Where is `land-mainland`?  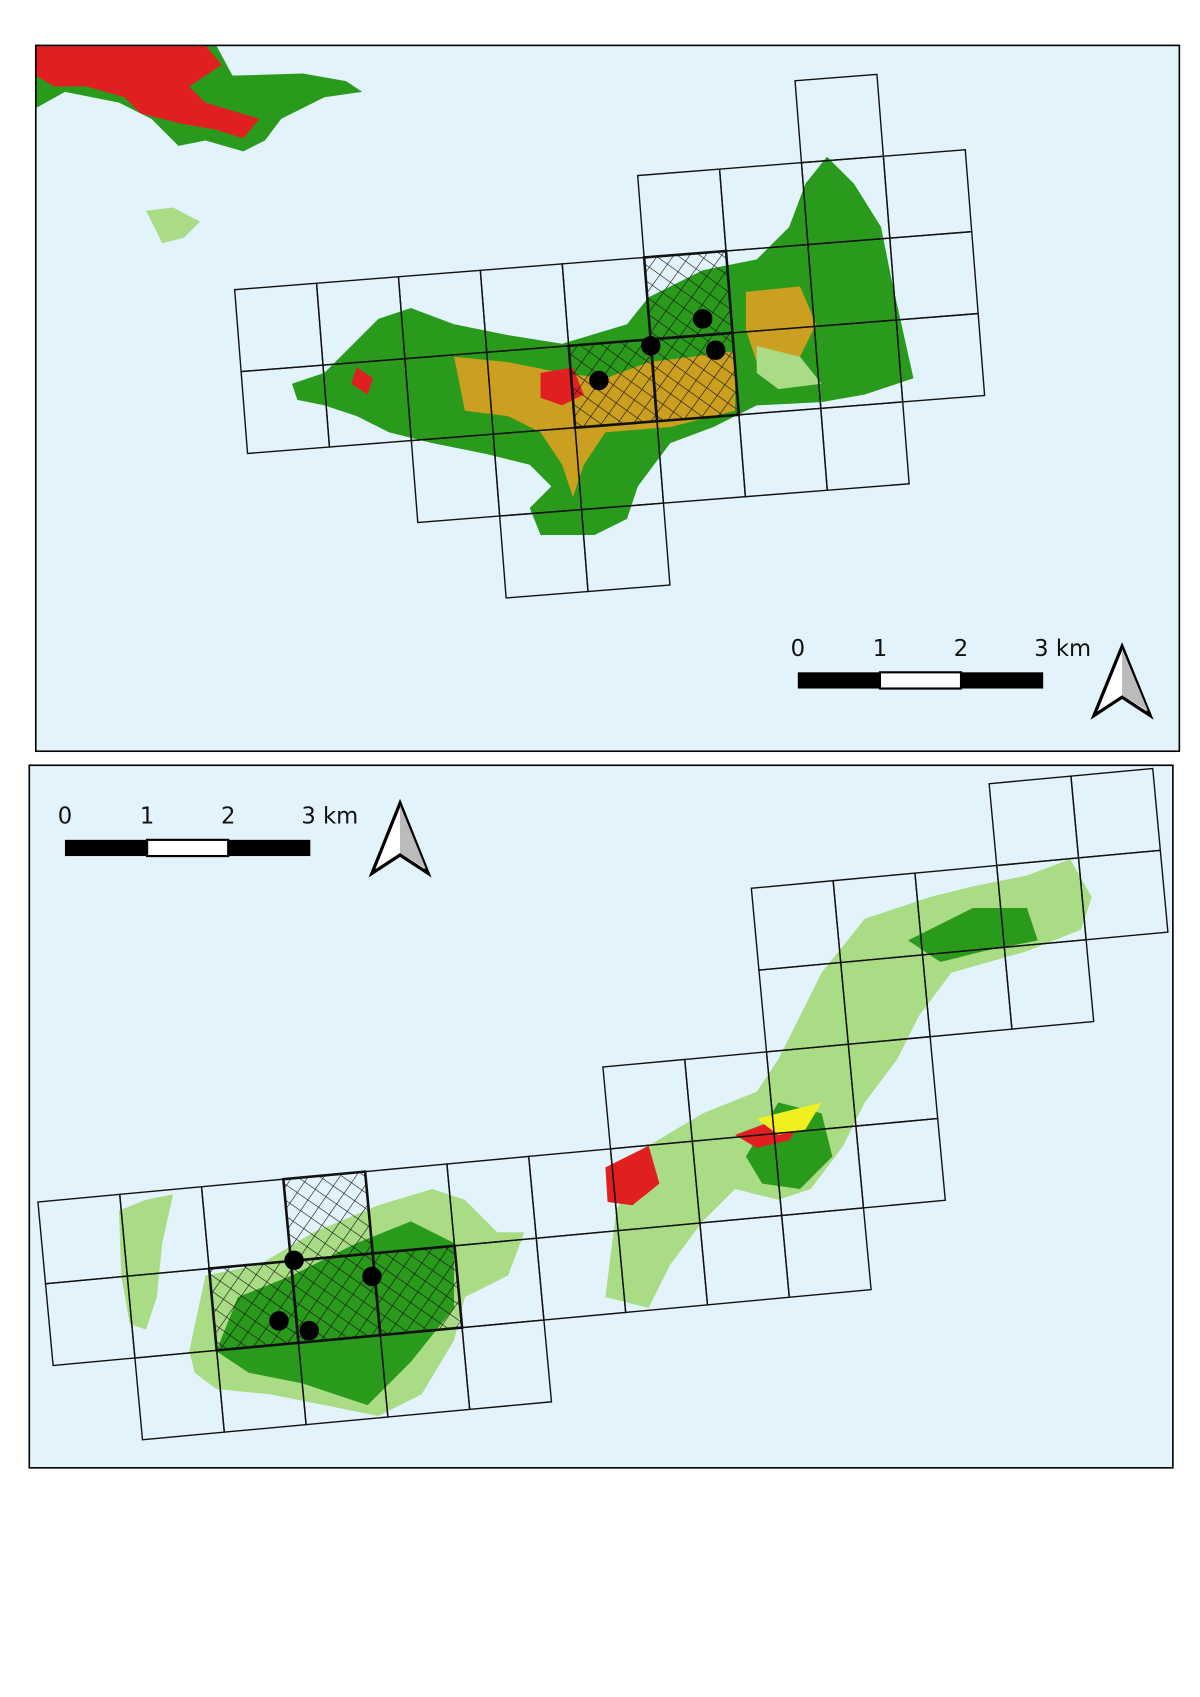
land-mainland is located at coordinates (199, 144).